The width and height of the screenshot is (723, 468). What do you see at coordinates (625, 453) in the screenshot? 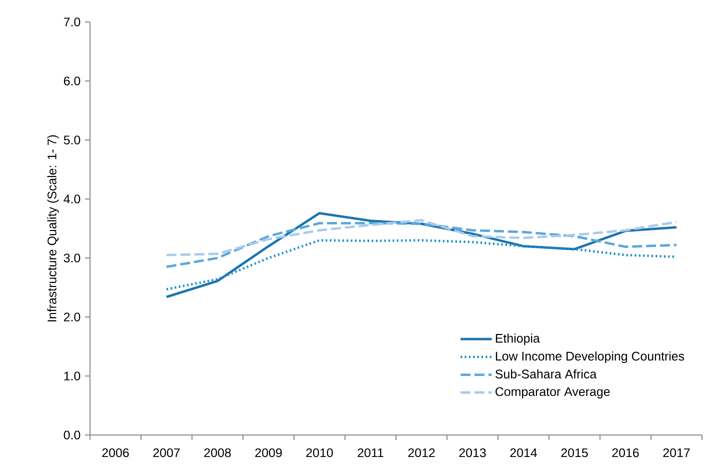
I see `x-tick-label: 2016` at bounding box center [625, 453].